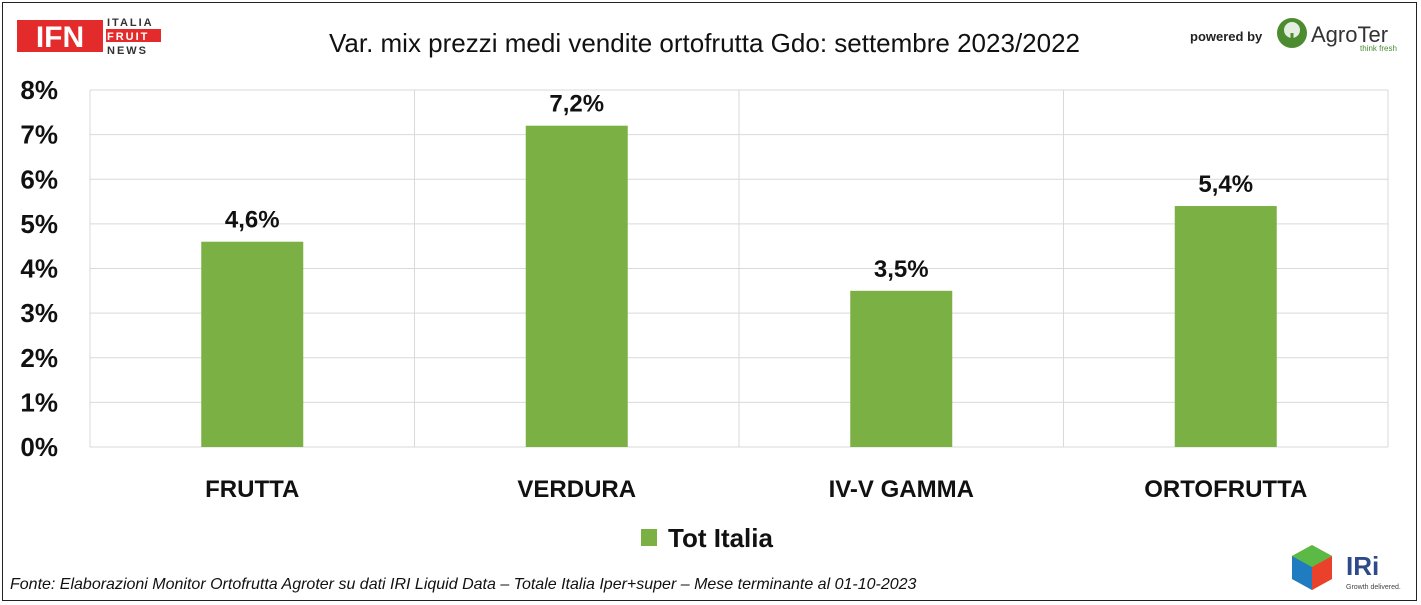 The image size is (1421, 605). What do you see at coordinates (721, 538) in the screenshot?
I see `legend-label: Tot Italia` at bounding box center [721, 538].